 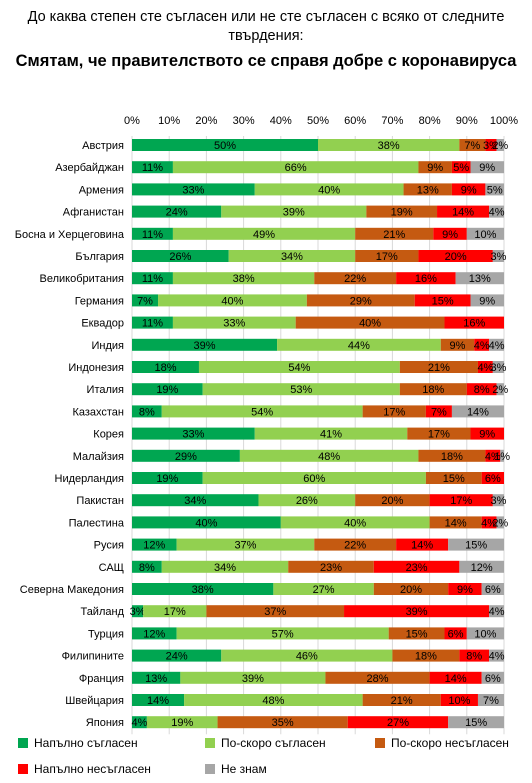 What do you see at coordinates (502, 457) in the screenshot?
I see `data-label: 1%` at bounding box center [502, 457].